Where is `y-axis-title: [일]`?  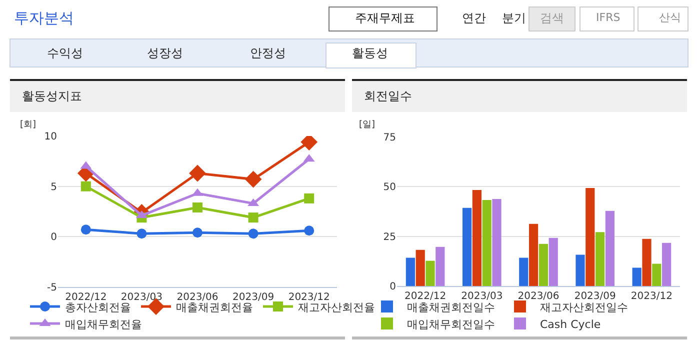
y-axis-title: [일] is located at coordinates (367, 125).